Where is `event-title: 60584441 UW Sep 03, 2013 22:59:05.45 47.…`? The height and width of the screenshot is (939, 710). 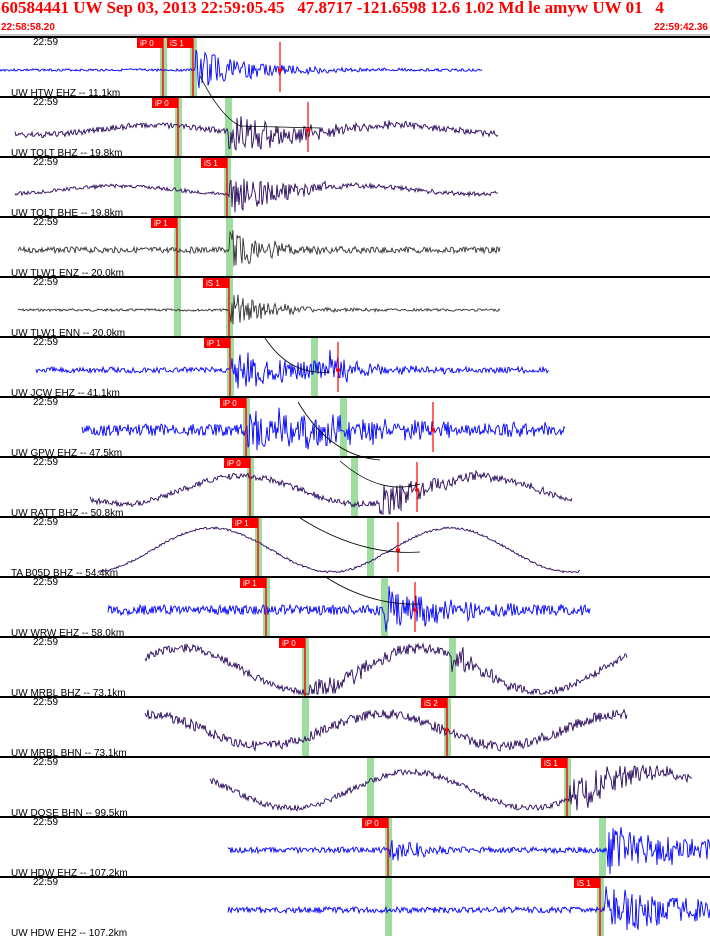
event-title: 60584441 UW Sep 03, 2013 22:59:05.45 47.… is located at coordinates (332, 8).